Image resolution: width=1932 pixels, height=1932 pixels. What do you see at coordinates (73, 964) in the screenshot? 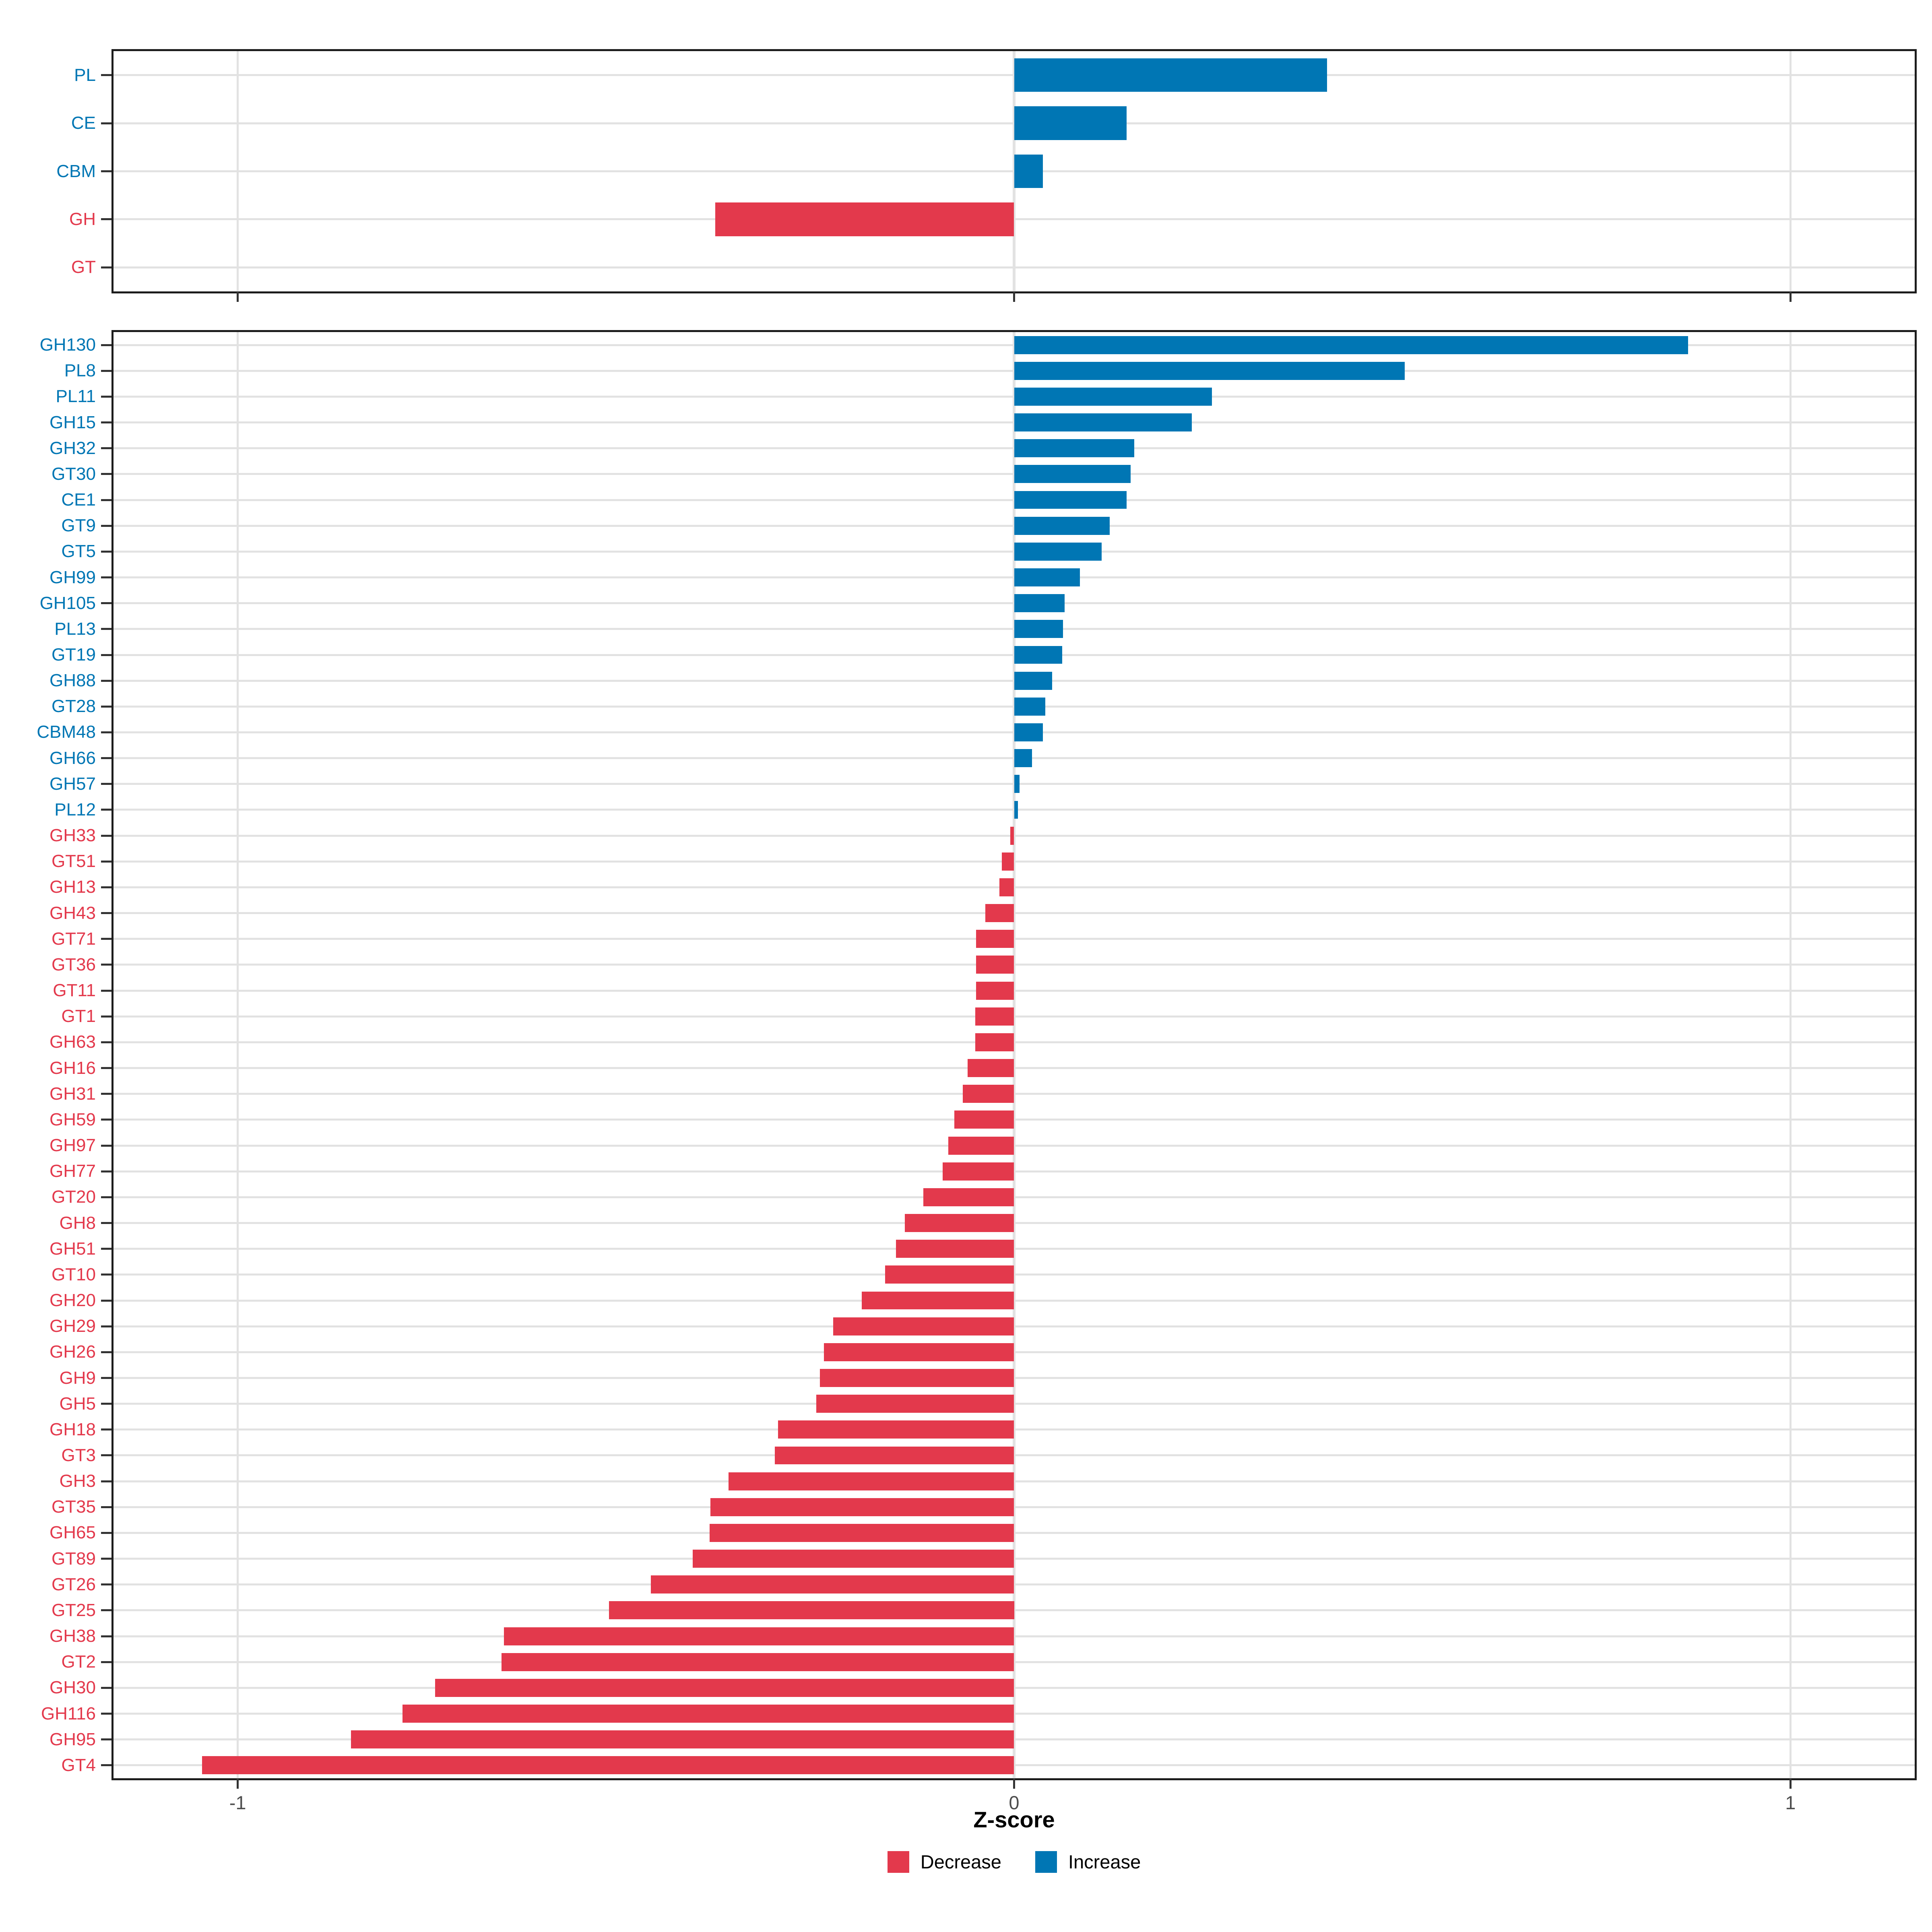
I see `category-label: GT36` at bounding box center [73, 964].